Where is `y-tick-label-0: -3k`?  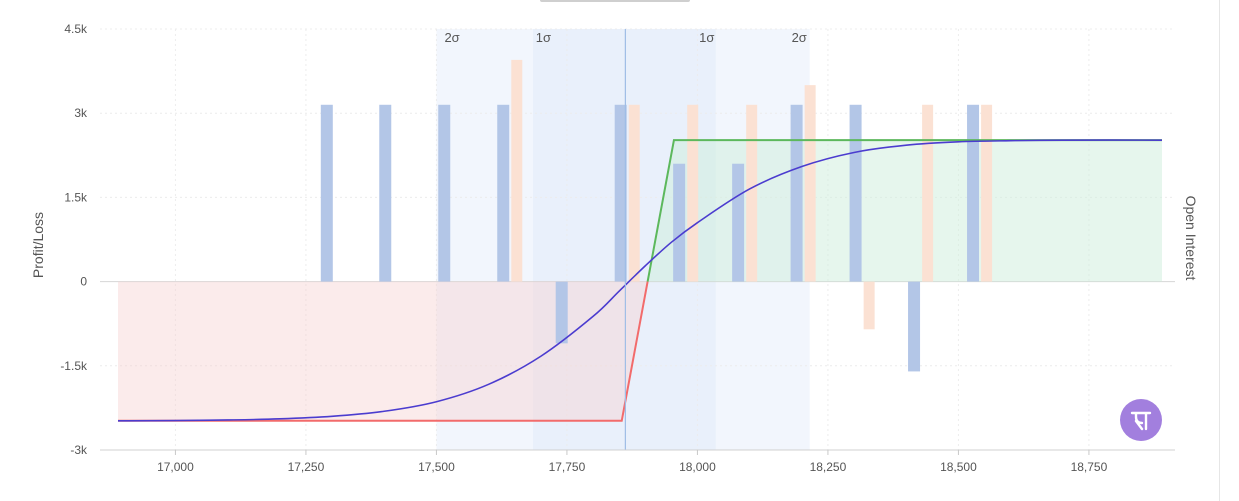 y-tick-label-0: -3k is located at coordinates (79, 450).